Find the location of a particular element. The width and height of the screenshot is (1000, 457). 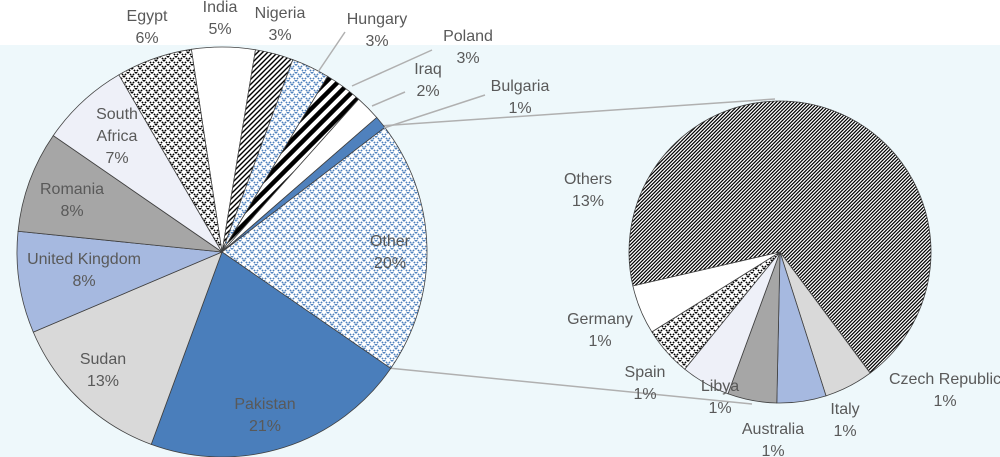

slice-name: Sudan is located at coordinates (103, 359).